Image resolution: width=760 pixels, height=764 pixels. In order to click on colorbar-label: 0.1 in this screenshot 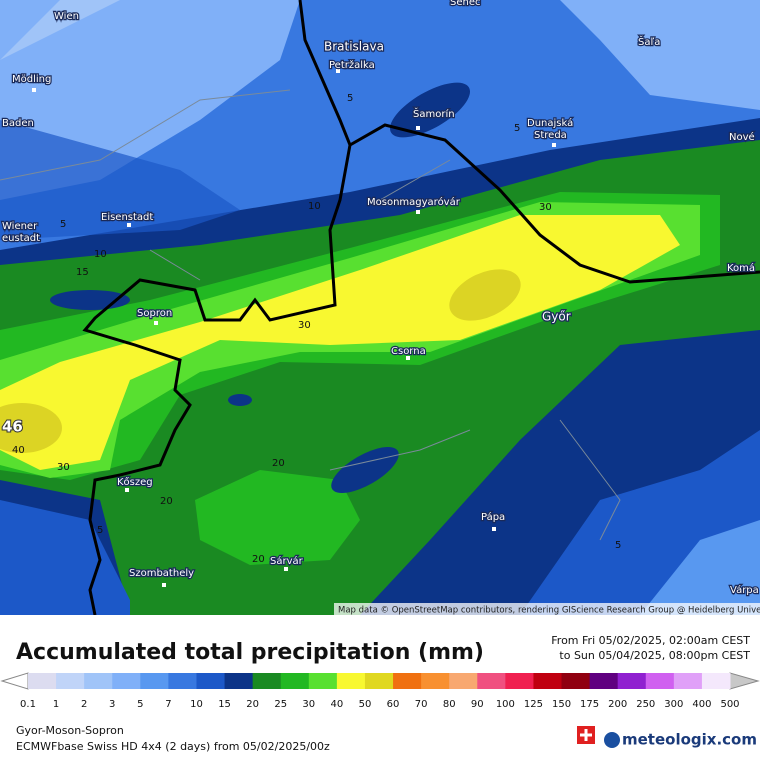, I will do `click(28, 704)`.